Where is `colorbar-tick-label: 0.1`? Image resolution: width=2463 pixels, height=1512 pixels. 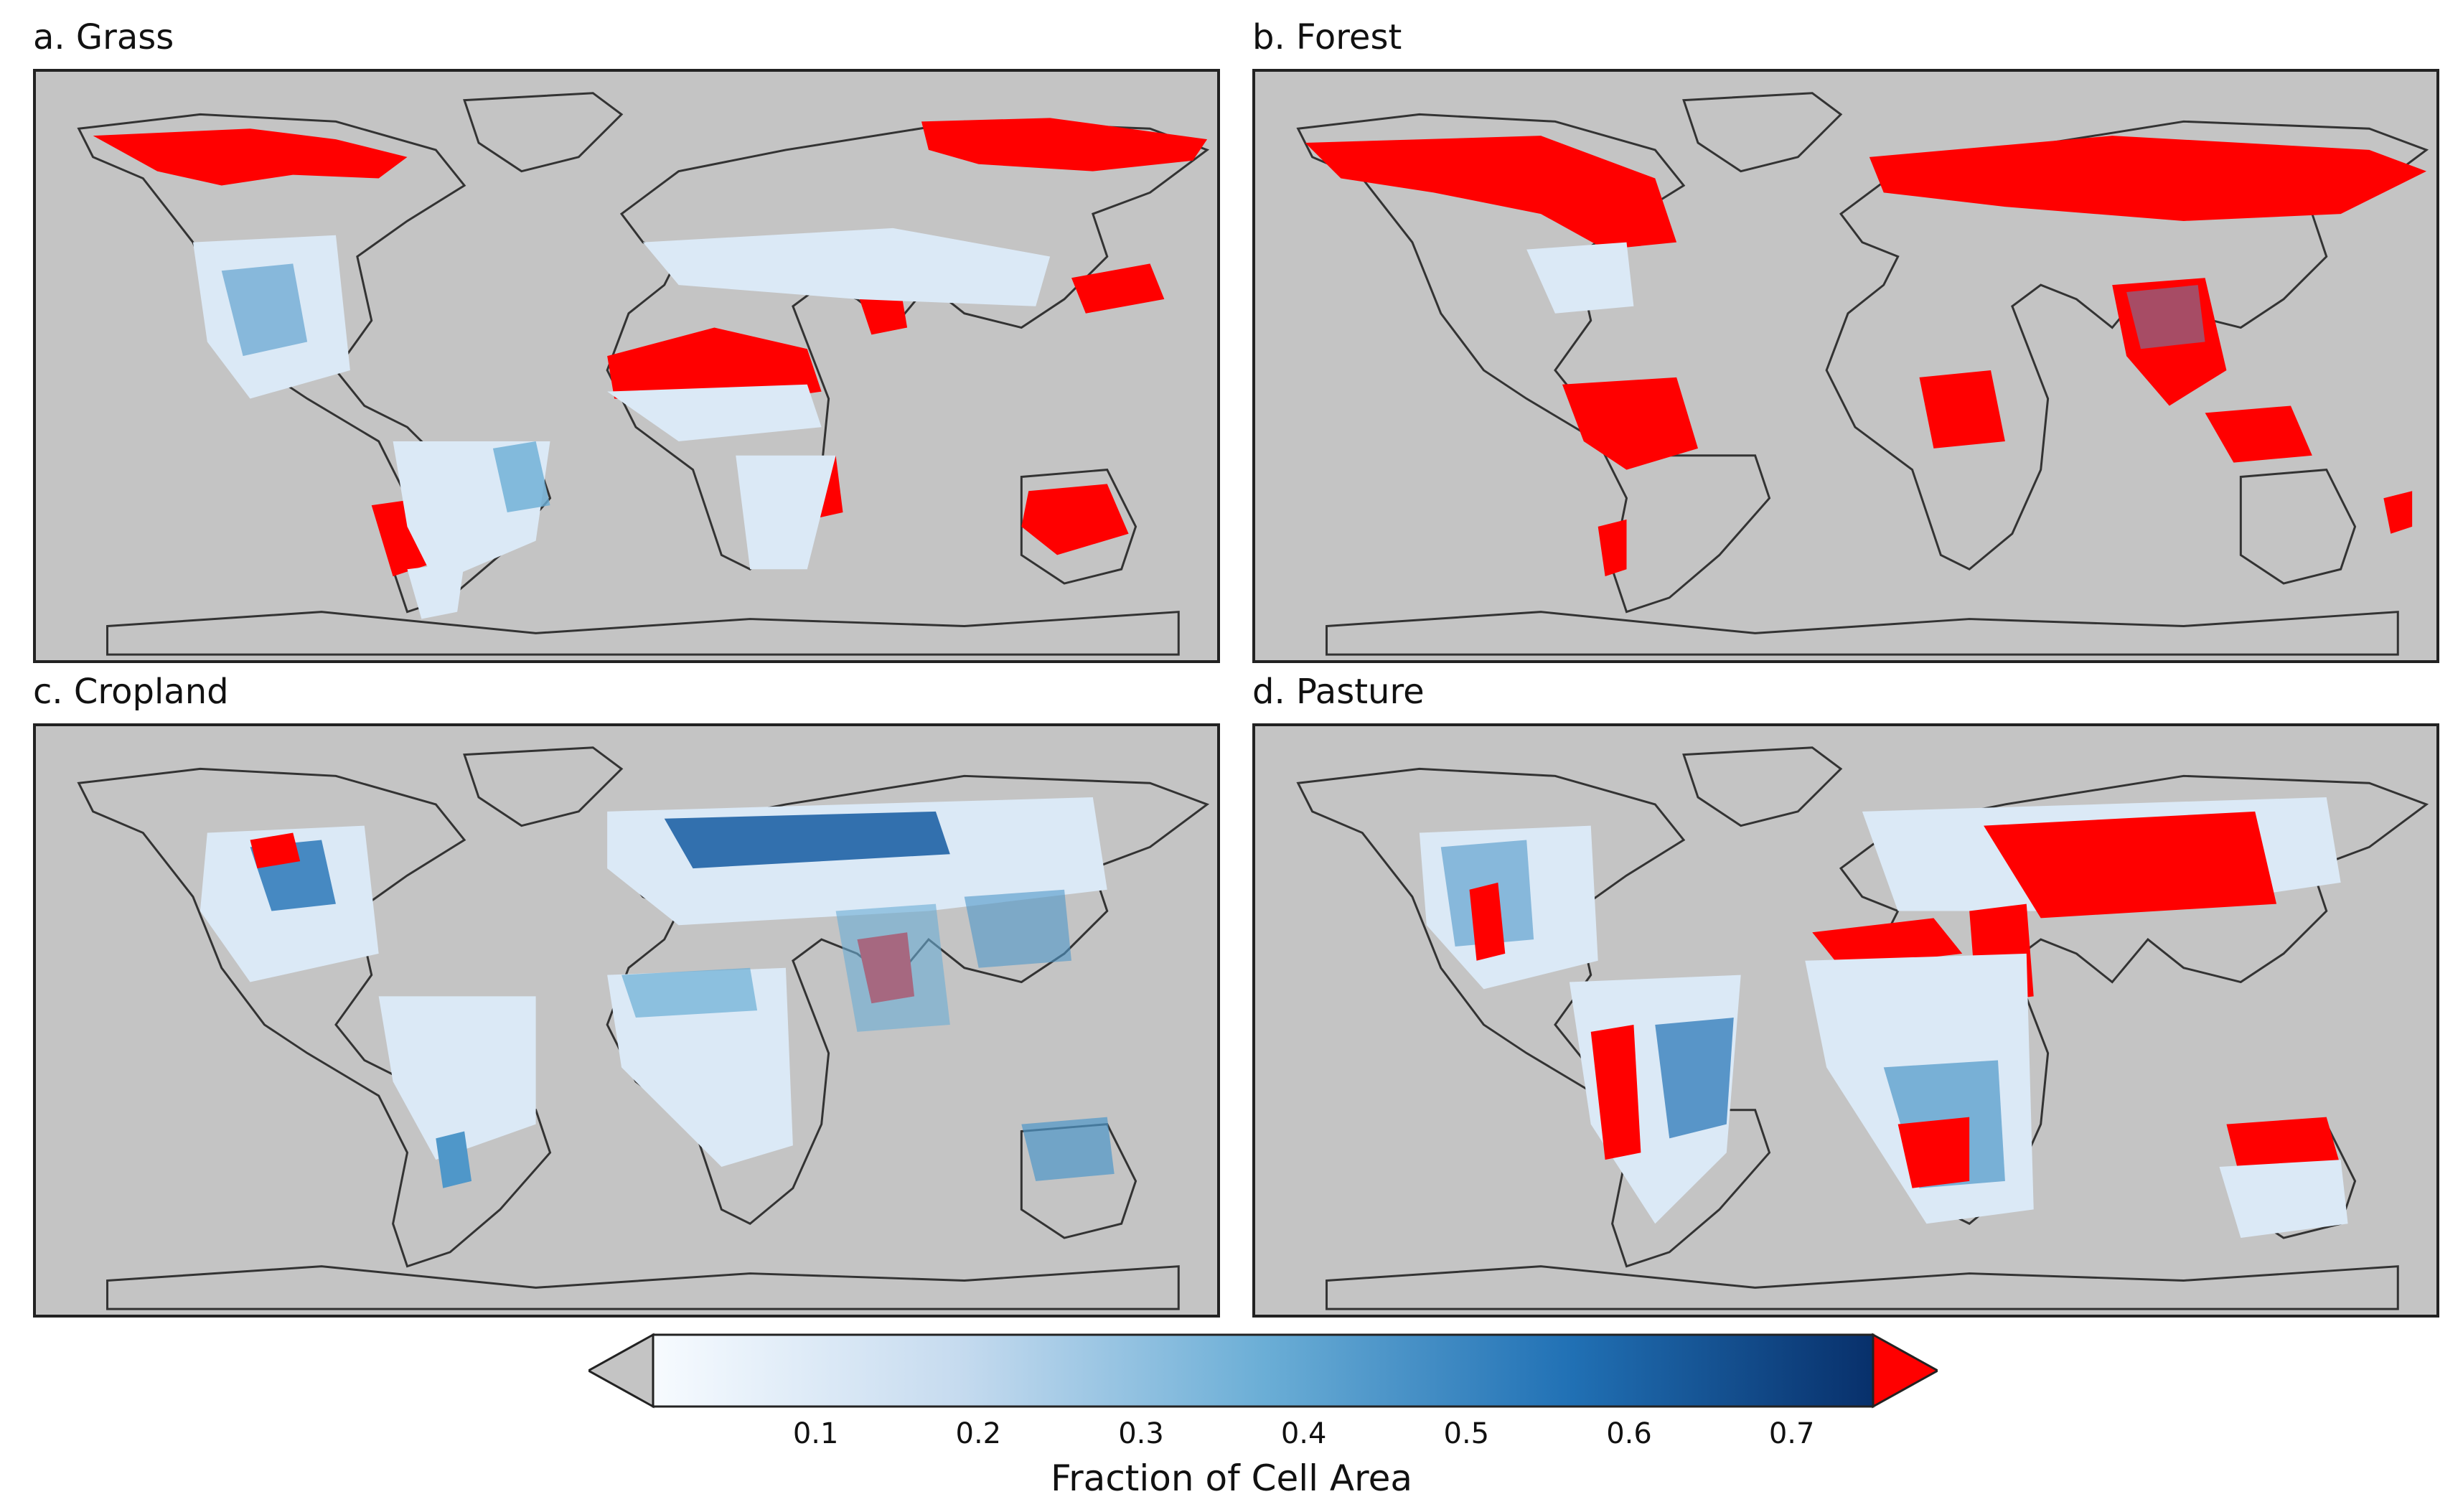
colorbar-tick-label: 0.1 is located at coordinates (815, 1433).